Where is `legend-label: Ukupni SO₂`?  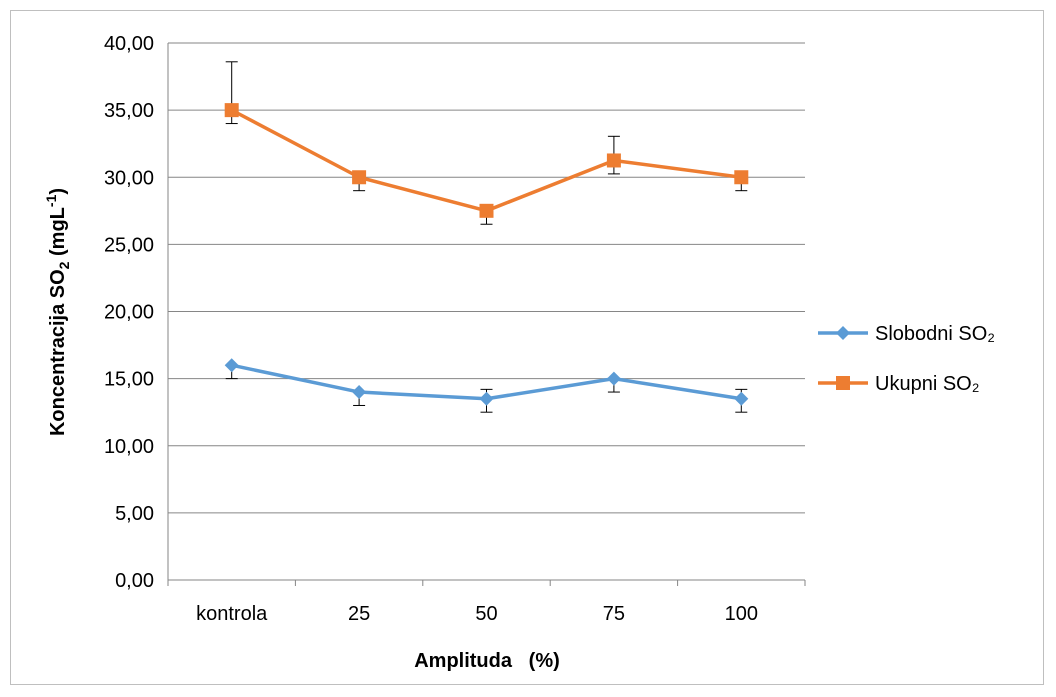 legend-label: Ukupni SO₂ is located at coordinates (927, 384).